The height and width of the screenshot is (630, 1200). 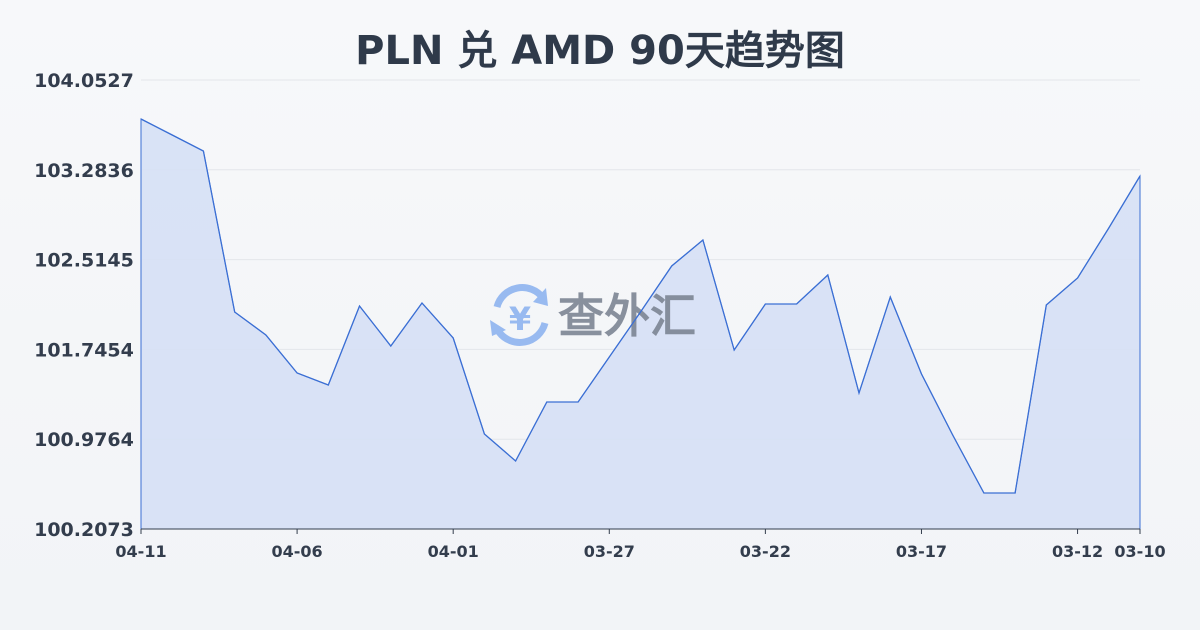 I want to click on y-tick-label: 100.9764, so click(x=84, y=440).